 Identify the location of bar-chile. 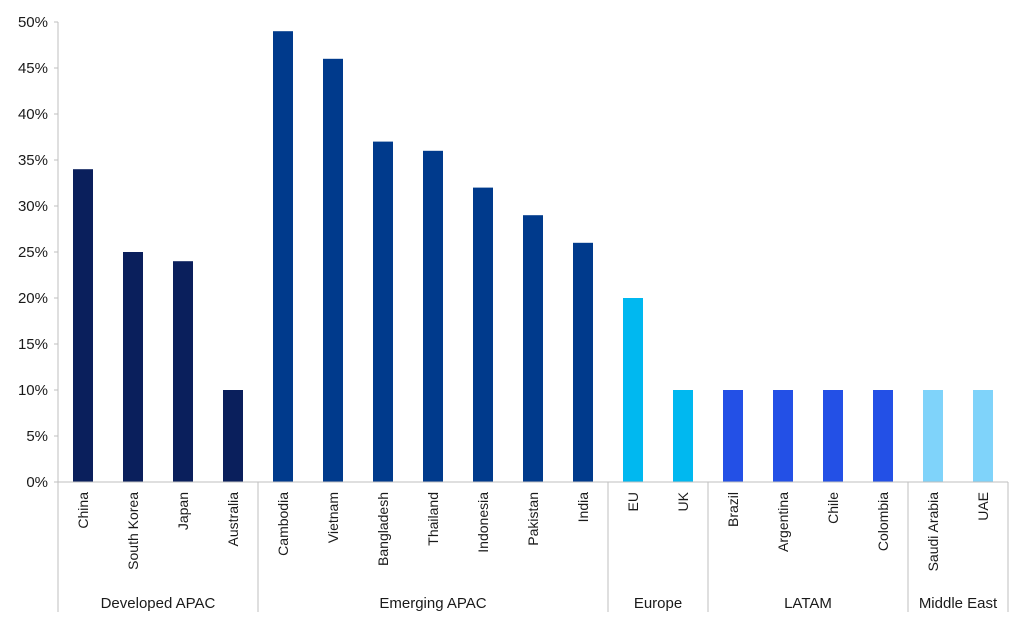
(833, 436).